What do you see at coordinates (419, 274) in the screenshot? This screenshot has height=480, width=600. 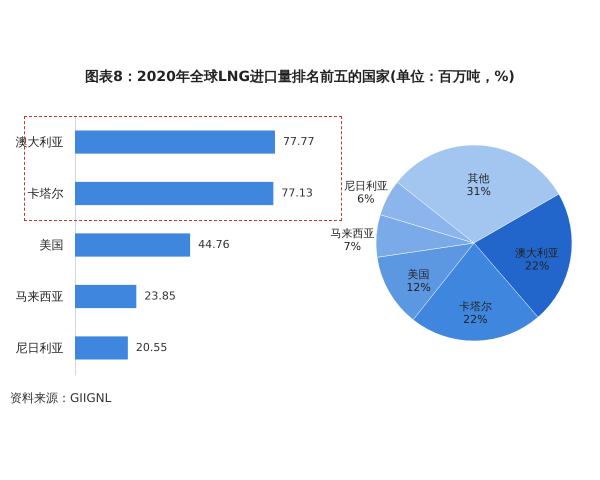 I see `slice-label: 美国` at bounding box center [419, 274].